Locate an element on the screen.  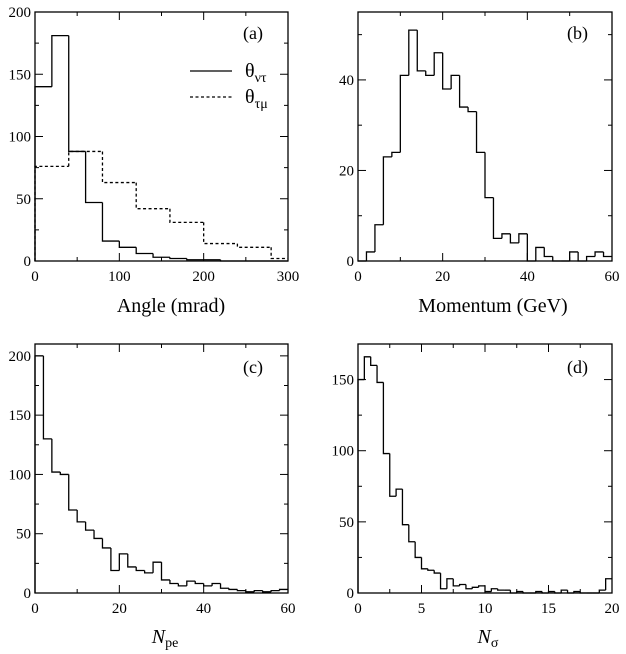
x-tick-label: 20 is located at coordinates (442, 277).